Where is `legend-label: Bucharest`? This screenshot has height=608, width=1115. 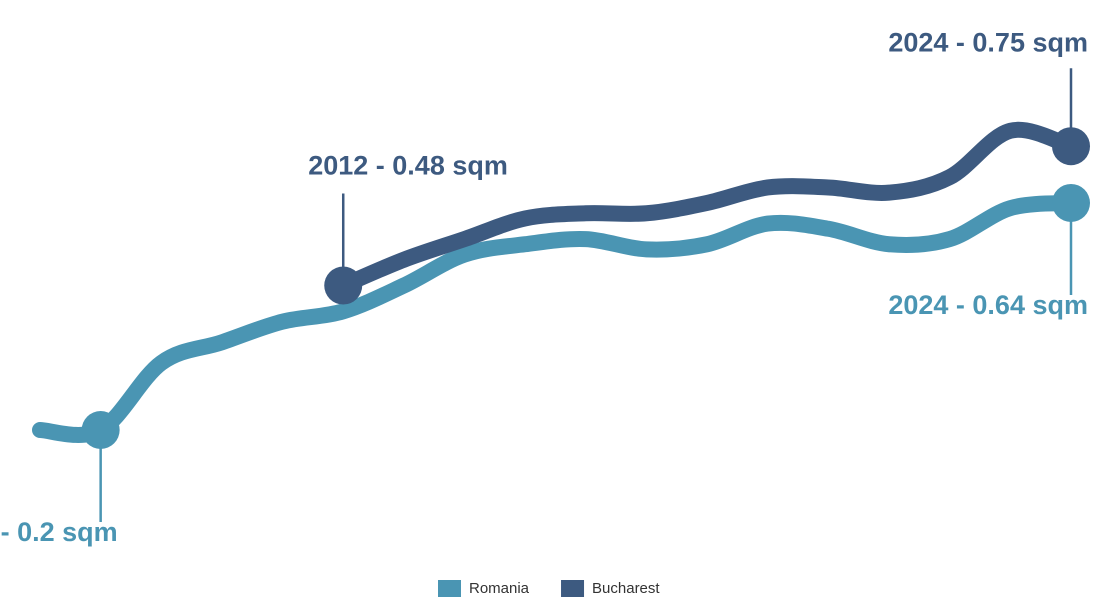
legend-label: Bucharest is located at coordinates (626, 588).